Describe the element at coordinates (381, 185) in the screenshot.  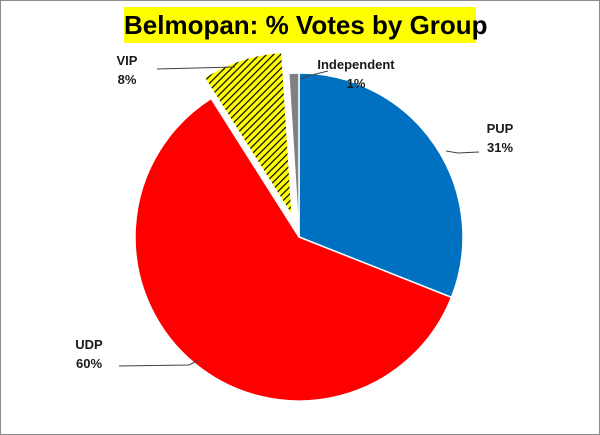
I see `pie-slice-pup` at that location.